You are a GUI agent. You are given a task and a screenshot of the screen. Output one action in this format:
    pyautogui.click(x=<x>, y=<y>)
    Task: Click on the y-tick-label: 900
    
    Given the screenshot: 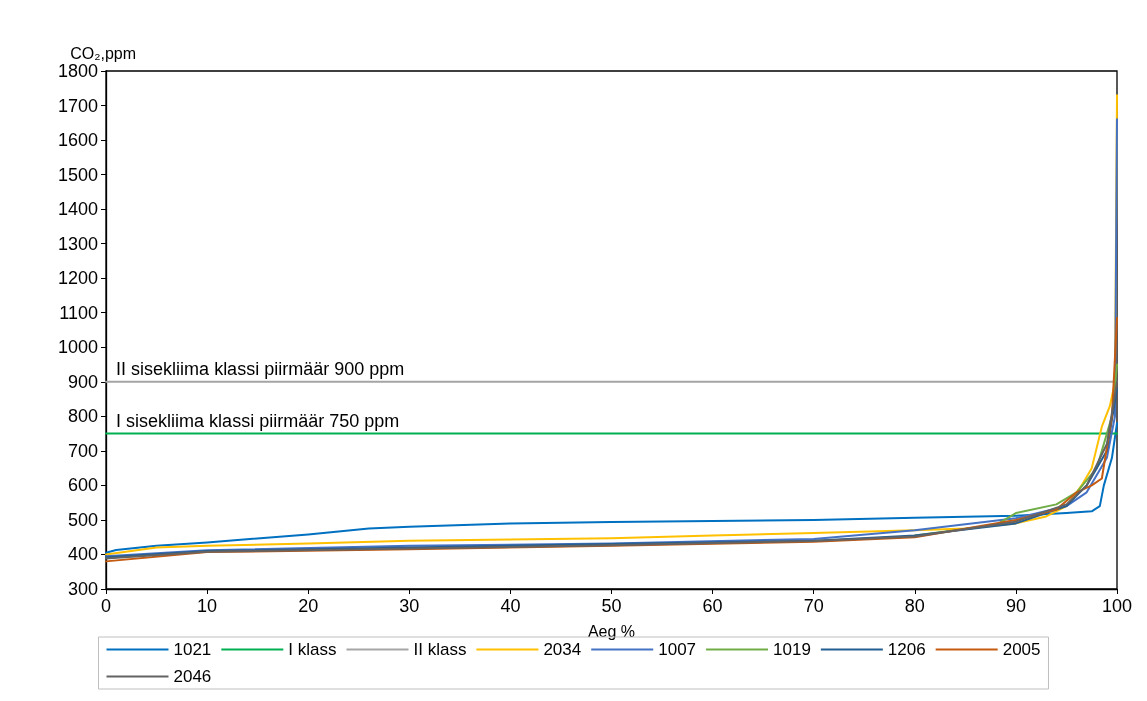 What is the action you would take?
    pyautogui.click(x=82, y=381)
    